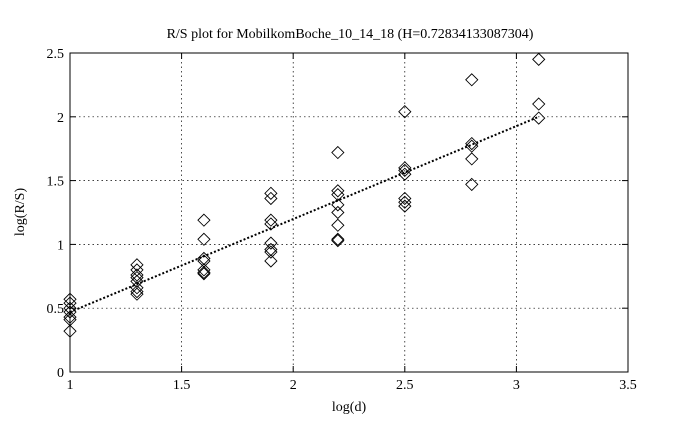 This screenshot has height=430, width=686. Describe the element at coordinates (60, 118) in the screenshot. I see `y-tick-label: 2` at that location.